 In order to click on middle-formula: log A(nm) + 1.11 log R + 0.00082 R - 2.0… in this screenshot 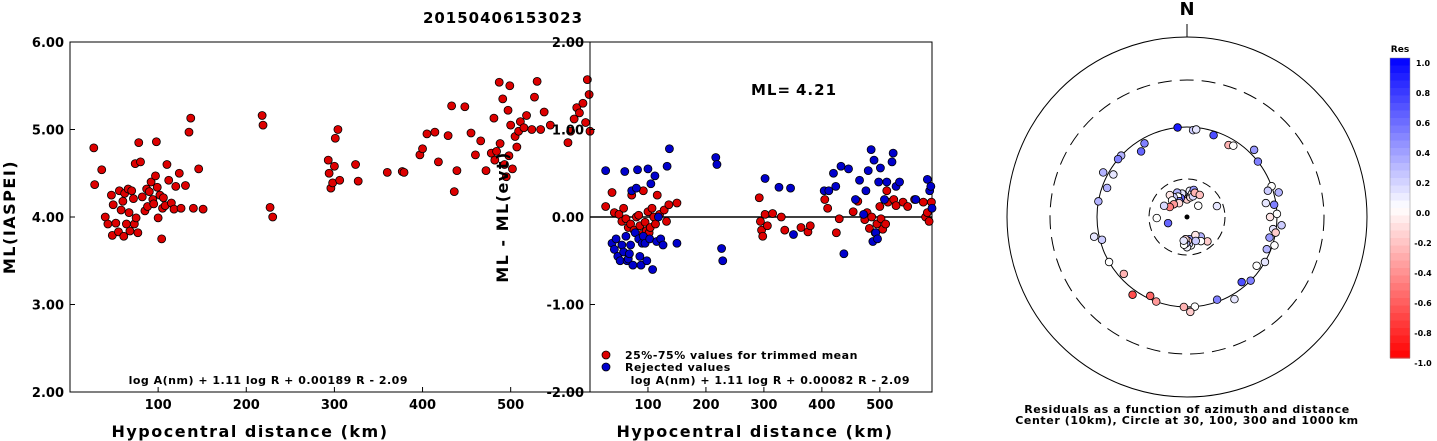, I will do `click(770, 380)`.